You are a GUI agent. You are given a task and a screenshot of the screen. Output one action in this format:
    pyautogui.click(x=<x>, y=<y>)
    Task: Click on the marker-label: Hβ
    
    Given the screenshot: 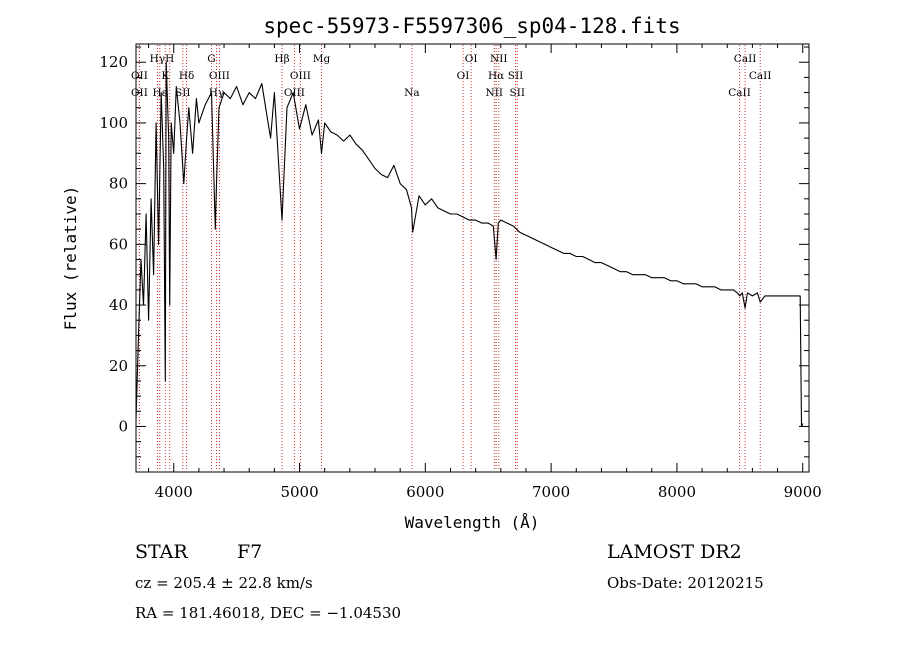 What is the action you would take?
    pyautogui.click(x=281, y=59)
    